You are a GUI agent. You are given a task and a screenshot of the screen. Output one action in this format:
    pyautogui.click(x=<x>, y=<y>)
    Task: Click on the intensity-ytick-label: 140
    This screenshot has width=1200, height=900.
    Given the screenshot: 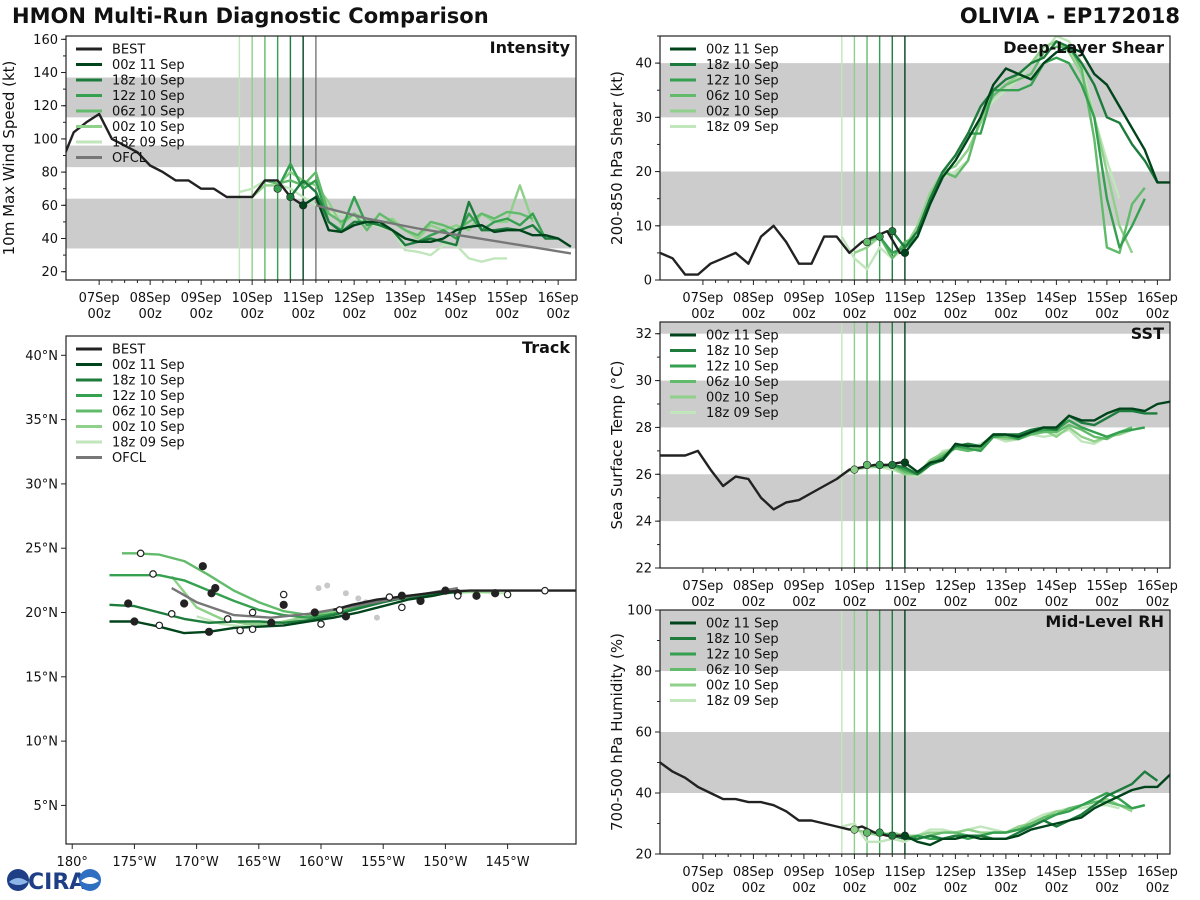 What is the action you would take?
    pyautogui.click(x=45, y=73)
    